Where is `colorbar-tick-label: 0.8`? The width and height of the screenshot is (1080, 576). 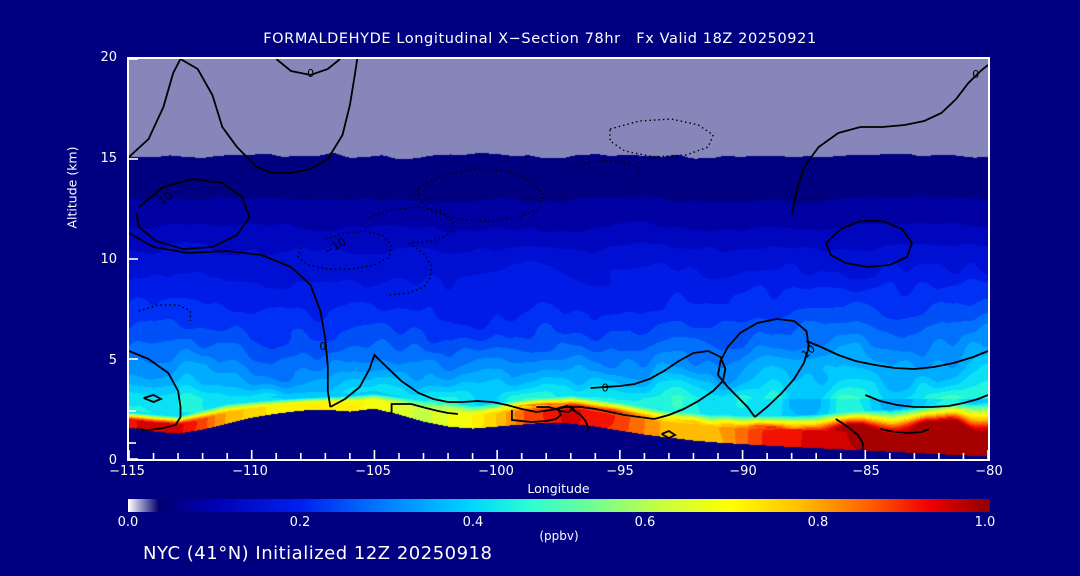
colorbar-tick-label: 0.8 is located at coordinates (818, 522).